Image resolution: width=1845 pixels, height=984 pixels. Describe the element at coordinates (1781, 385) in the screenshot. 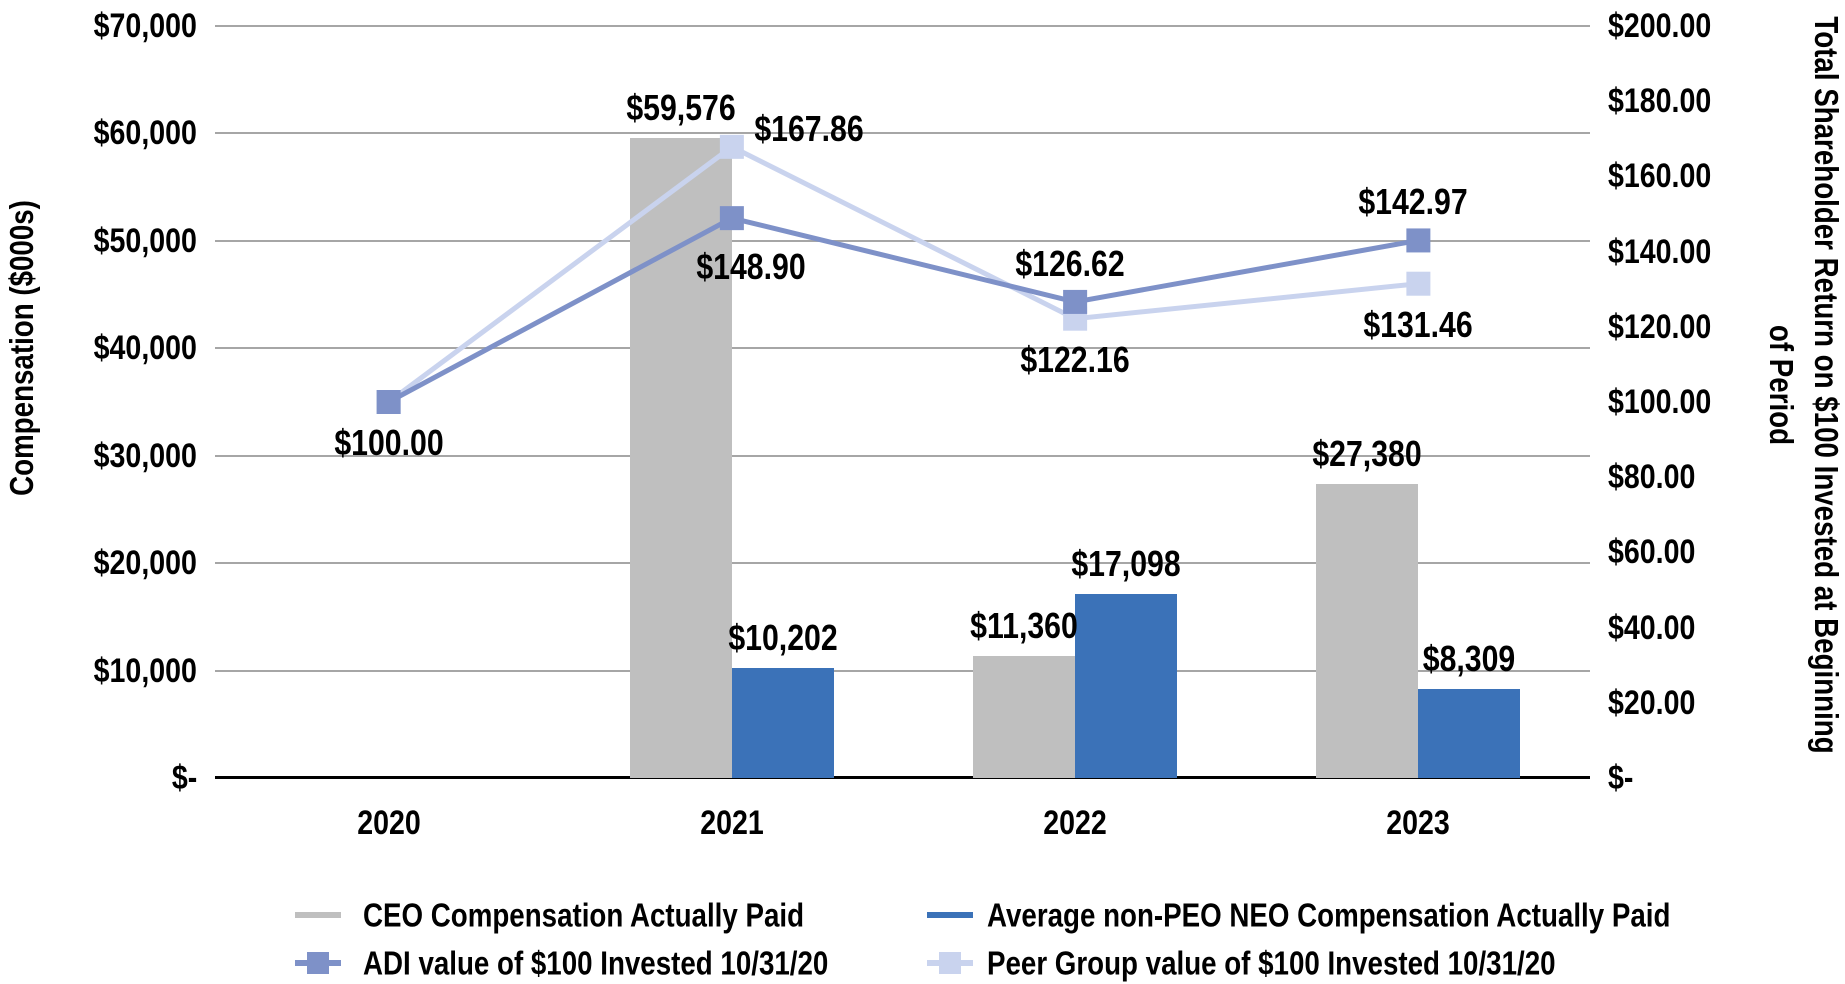

I see `right-axis-title-line2: of Period` at that location.